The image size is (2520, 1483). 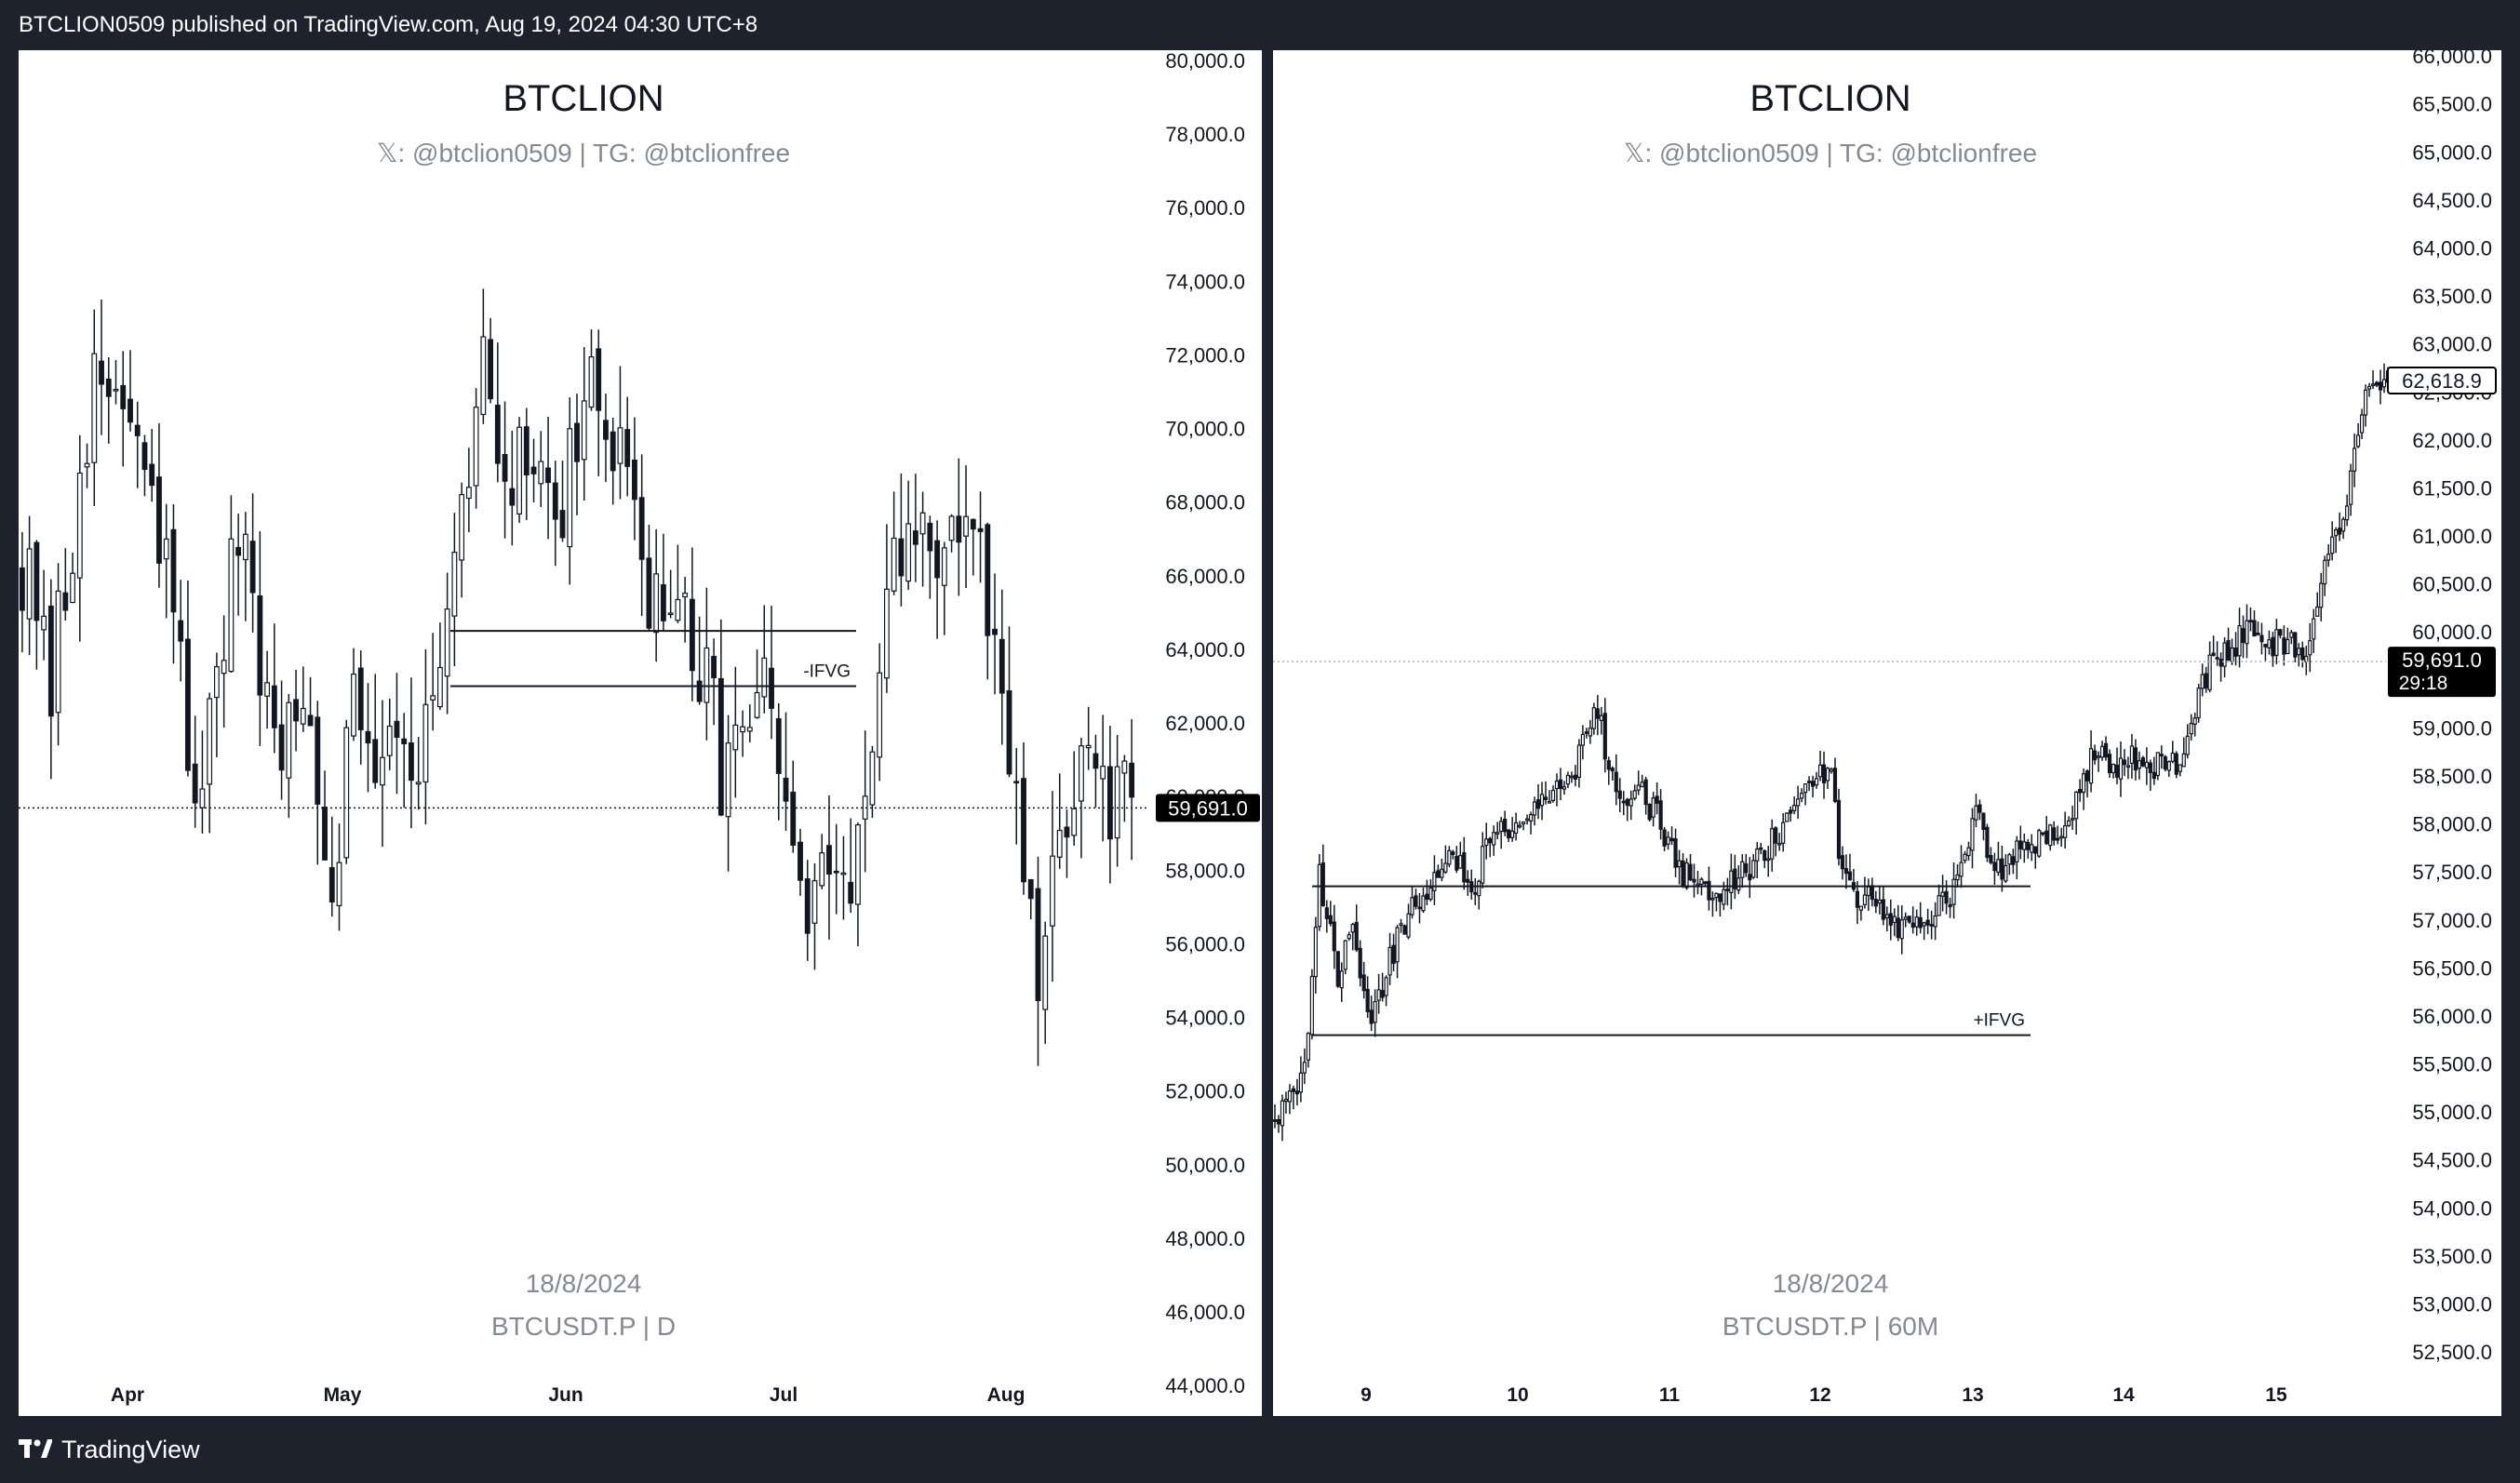 What do you see at coordinates (1830, 1283) in the screenshot?
I see `watermark-date: 18/8/2024` at bounding box center [1830, 1283].